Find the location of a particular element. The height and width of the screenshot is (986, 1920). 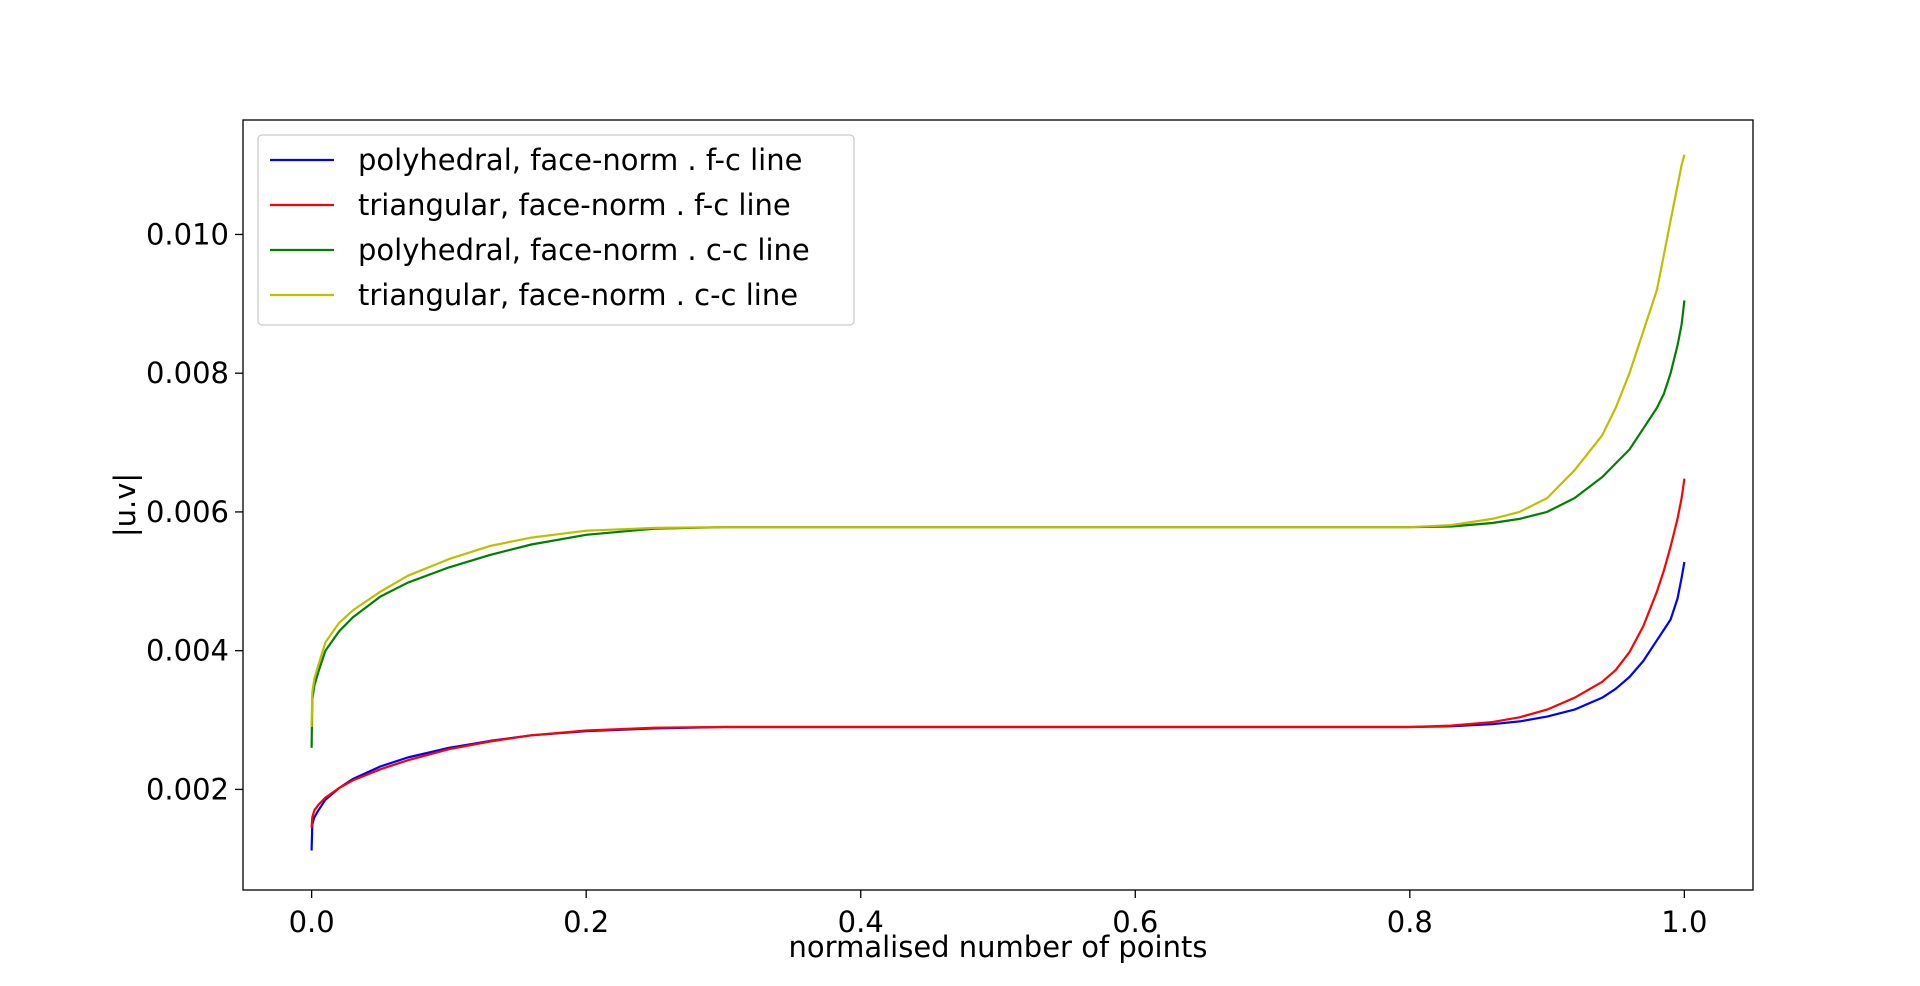

y-axis: 0.002 0.004 0.006 0.008 0.010 is located at coordinates (194, 511).